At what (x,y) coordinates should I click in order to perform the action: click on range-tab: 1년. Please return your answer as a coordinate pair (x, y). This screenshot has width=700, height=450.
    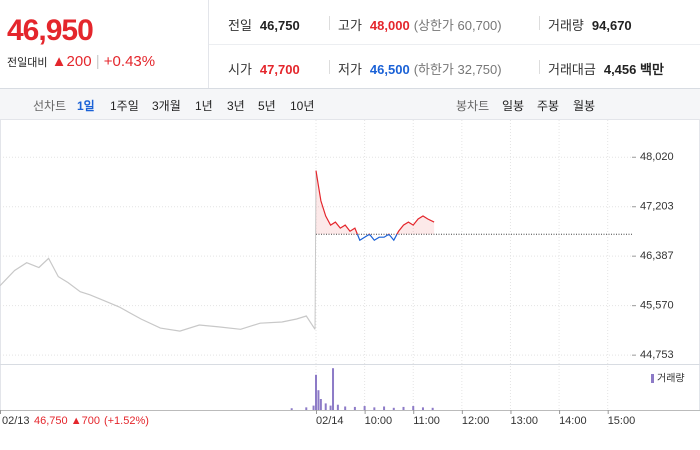
    Looking at the image, I should click on (204, 106).